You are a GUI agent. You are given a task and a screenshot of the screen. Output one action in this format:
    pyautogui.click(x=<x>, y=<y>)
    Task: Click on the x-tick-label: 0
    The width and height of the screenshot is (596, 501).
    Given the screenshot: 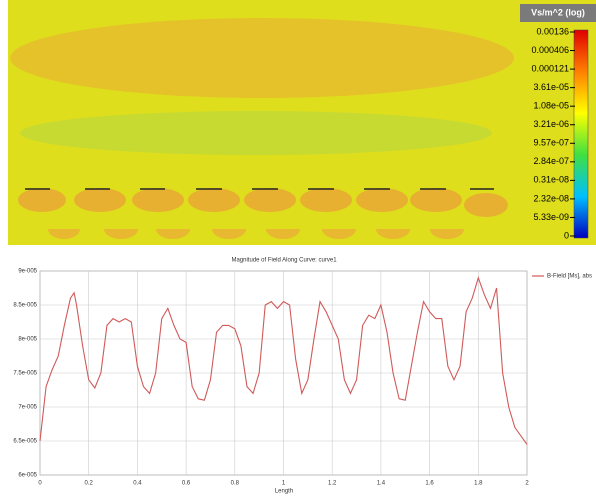 What is the action you would take?
    pyautogui.click(x=40, y=484)
    